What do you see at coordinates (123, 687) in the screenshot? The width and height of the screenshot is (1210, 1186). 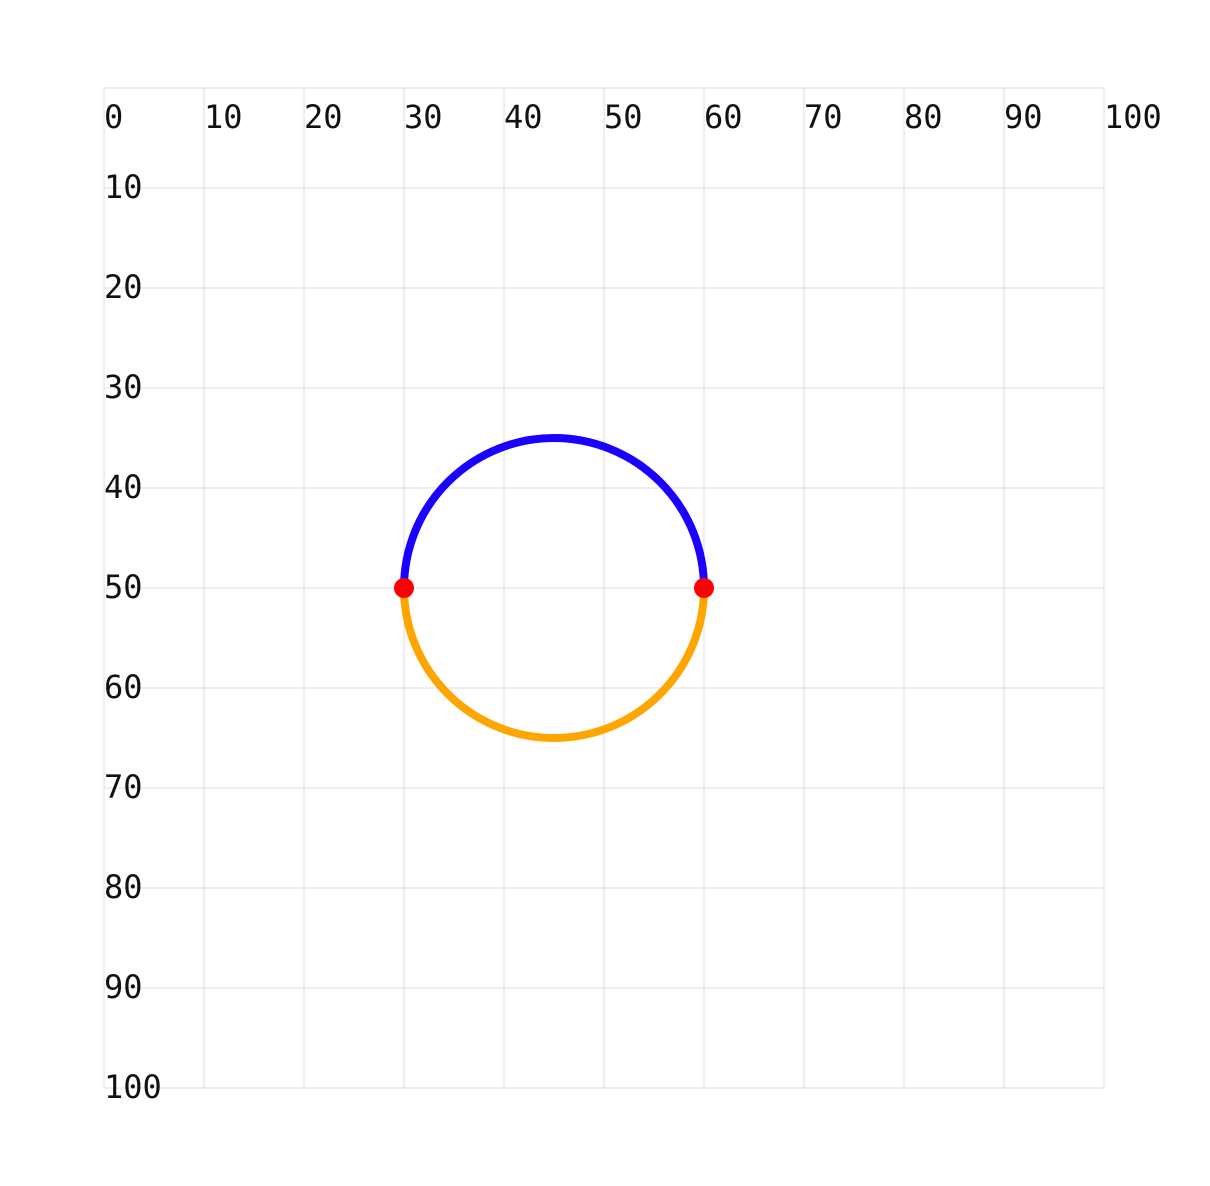 I see `y-tick-label: 60` at bounding box center [123, 687].